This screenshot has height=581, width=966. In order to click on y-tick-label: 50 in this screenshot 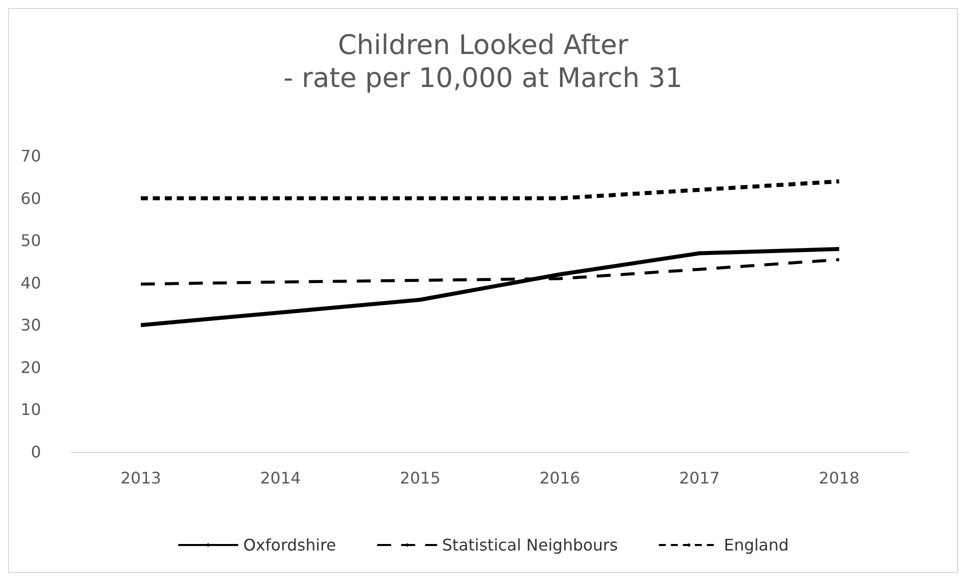, I will do `click(30, 240)`.